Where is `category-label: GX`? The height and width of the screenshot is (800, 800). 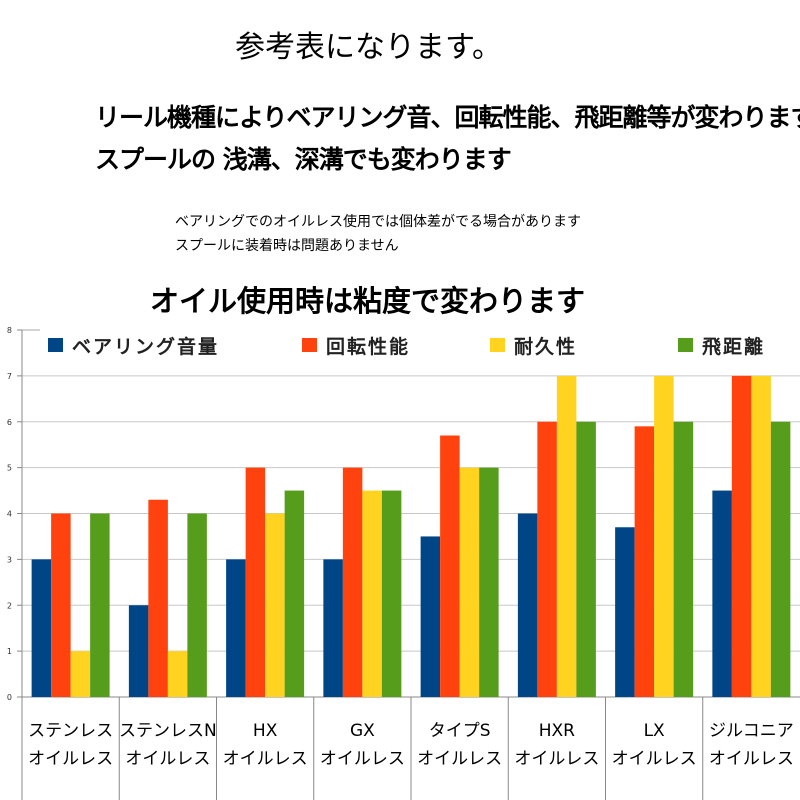
category-label: GX is located at coordinates (362, 731).